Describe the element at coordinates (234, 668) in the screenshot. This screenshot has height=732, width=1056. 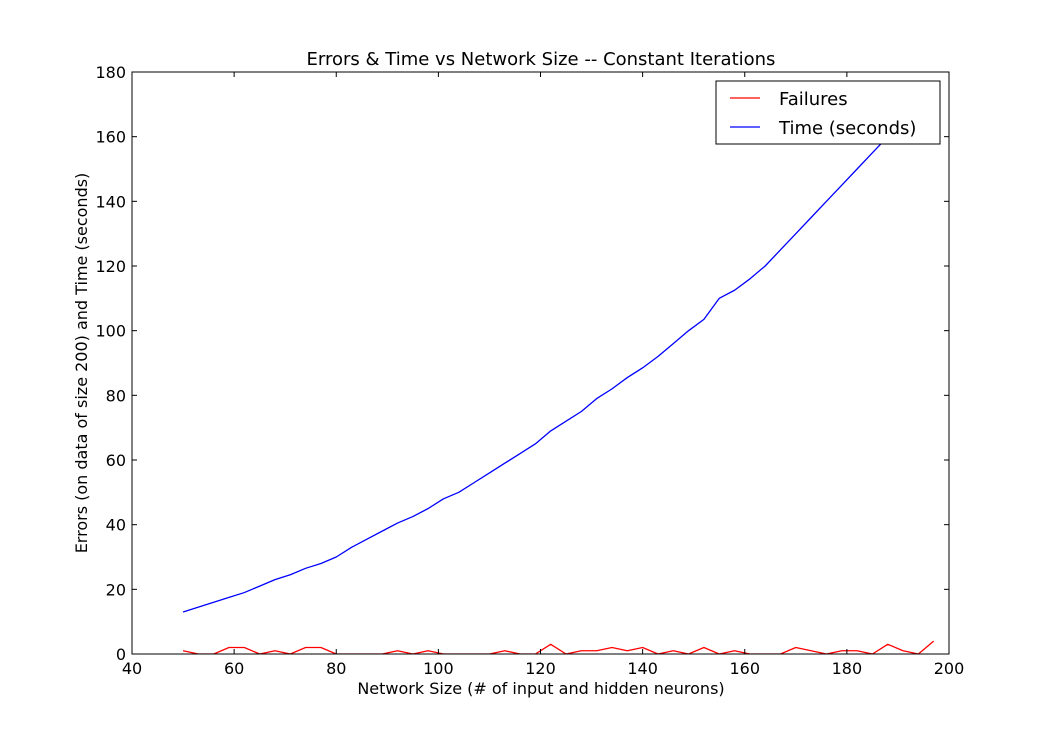
I see `x-tick-label: 60` at that location.